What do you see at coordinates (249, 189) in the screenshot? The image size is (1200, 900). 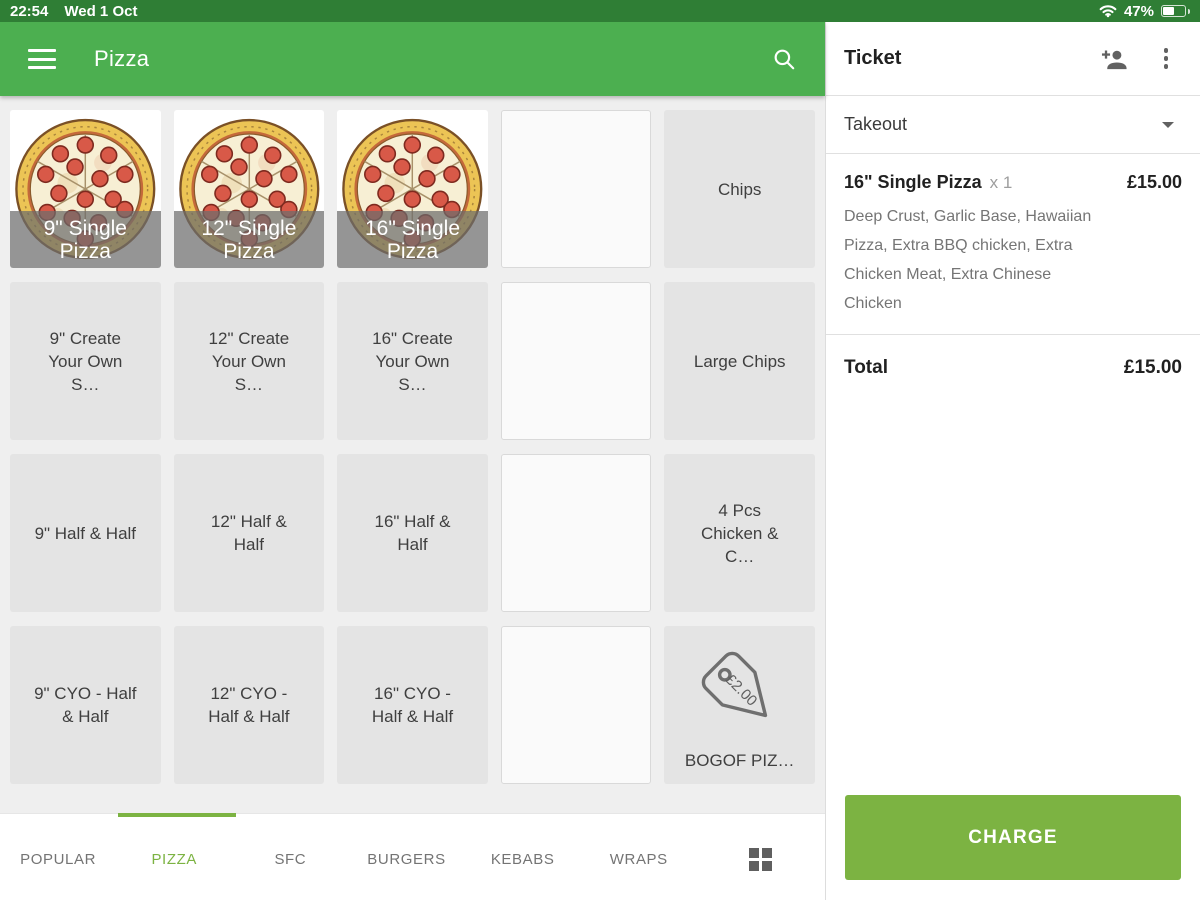 I see `product-tile: 12" Single Pizza` at bounding box center [249, 189].